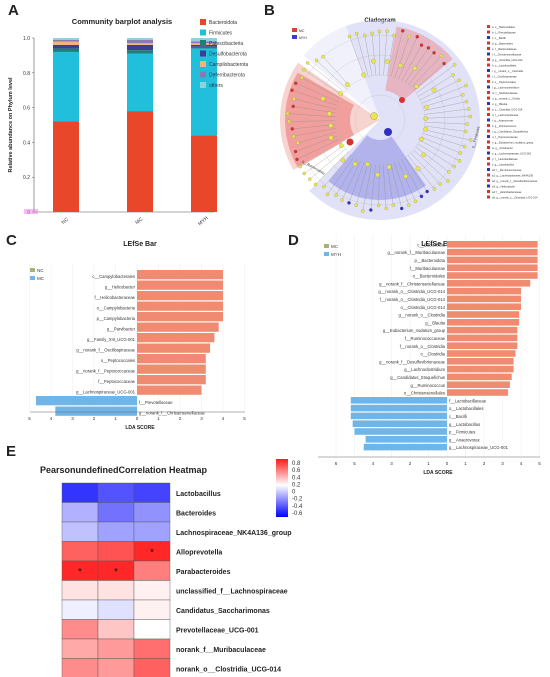  What do you see at coordinates (458, 416) in the screenshot?
I see `bar-label: c__Bacilli` at bounding box center [458, 416].